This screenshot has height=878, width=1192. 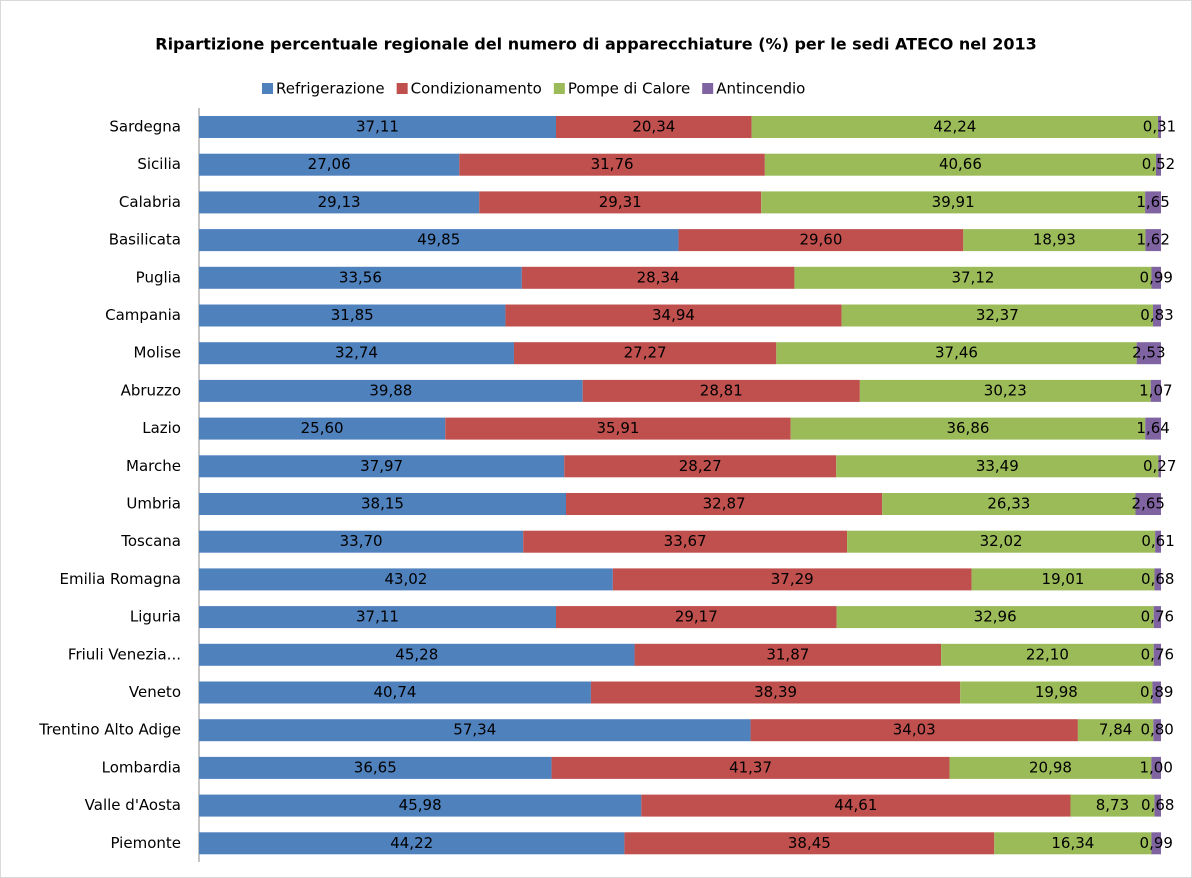 I want to click on data-label: 2,53, so click(x=1148, y=353).